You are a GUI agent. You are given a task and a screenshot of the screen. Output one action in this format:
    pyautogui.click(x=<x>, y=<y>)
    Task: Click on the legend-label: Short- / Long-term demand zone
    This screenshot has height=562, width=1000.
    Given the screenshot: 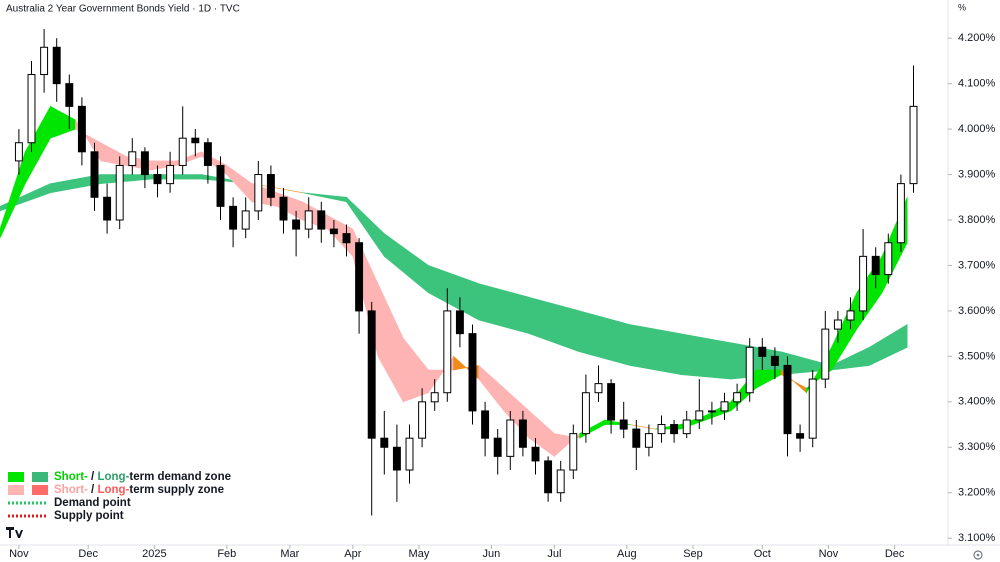 What is the action you would take?
    pyautogui.click(x=142, y=477)
    